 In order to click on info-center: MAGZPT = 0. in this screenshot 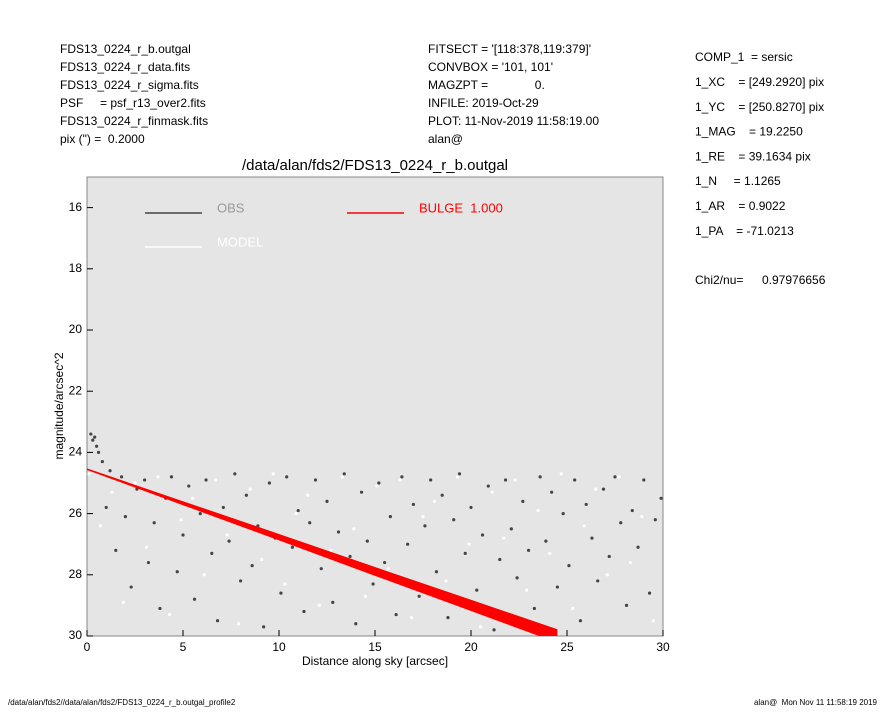, I will do `click(486, 85)`.